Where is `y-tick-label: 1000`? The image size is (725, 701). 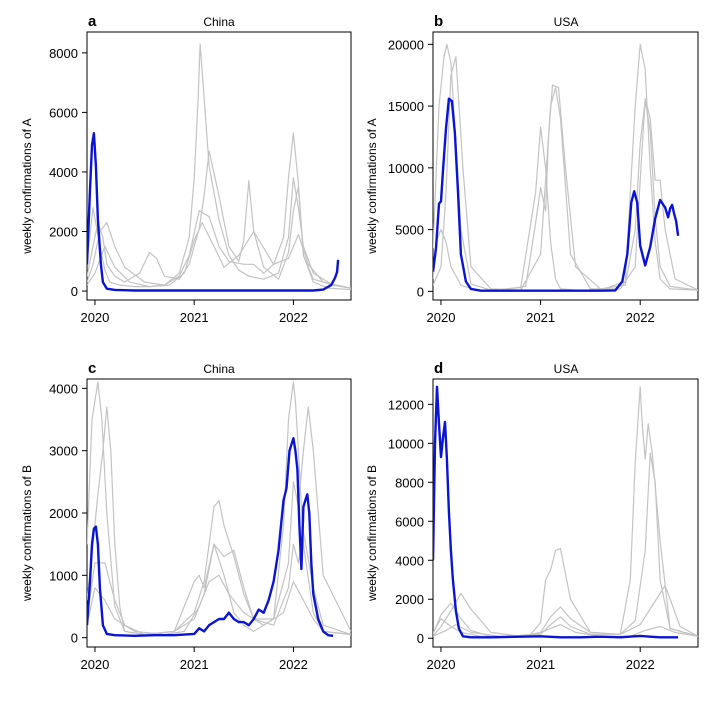
y-tick-label: 1000 is located at coordinates (63, 575).